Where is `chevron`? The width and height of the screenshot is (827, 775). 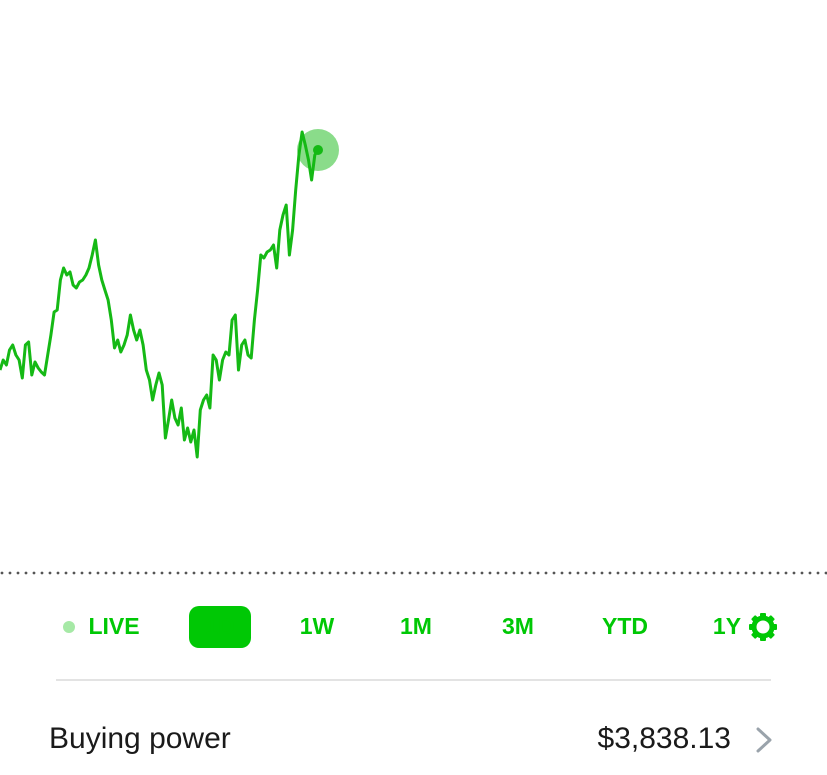
chevron is located at coordinates (764, 740).